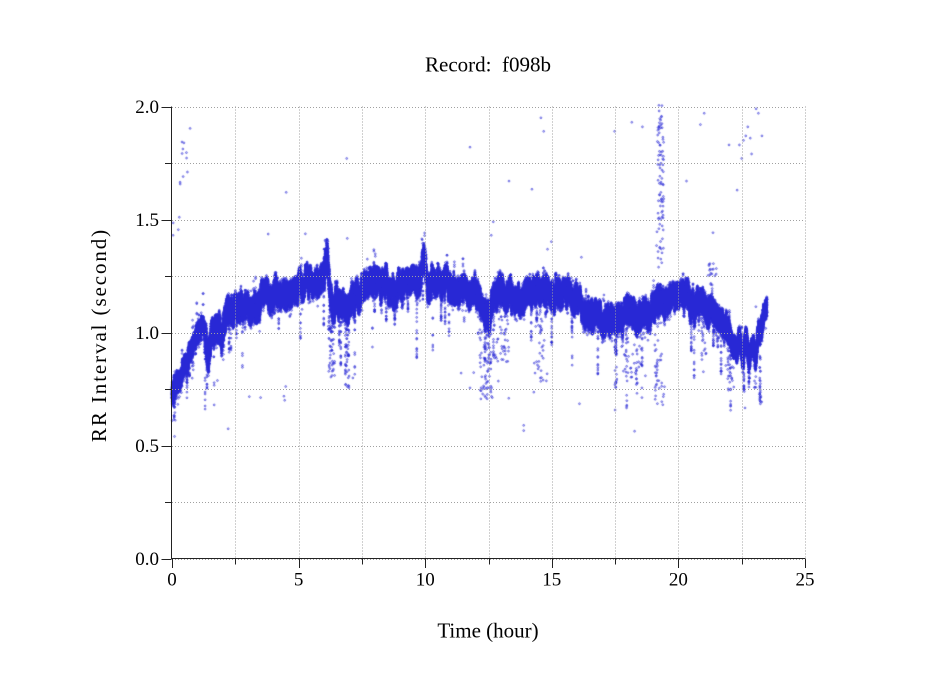  What do you see at coordinates (425, 580) in the screenshot?
I see `svg-text: 10` at bounding box center [425, 580].